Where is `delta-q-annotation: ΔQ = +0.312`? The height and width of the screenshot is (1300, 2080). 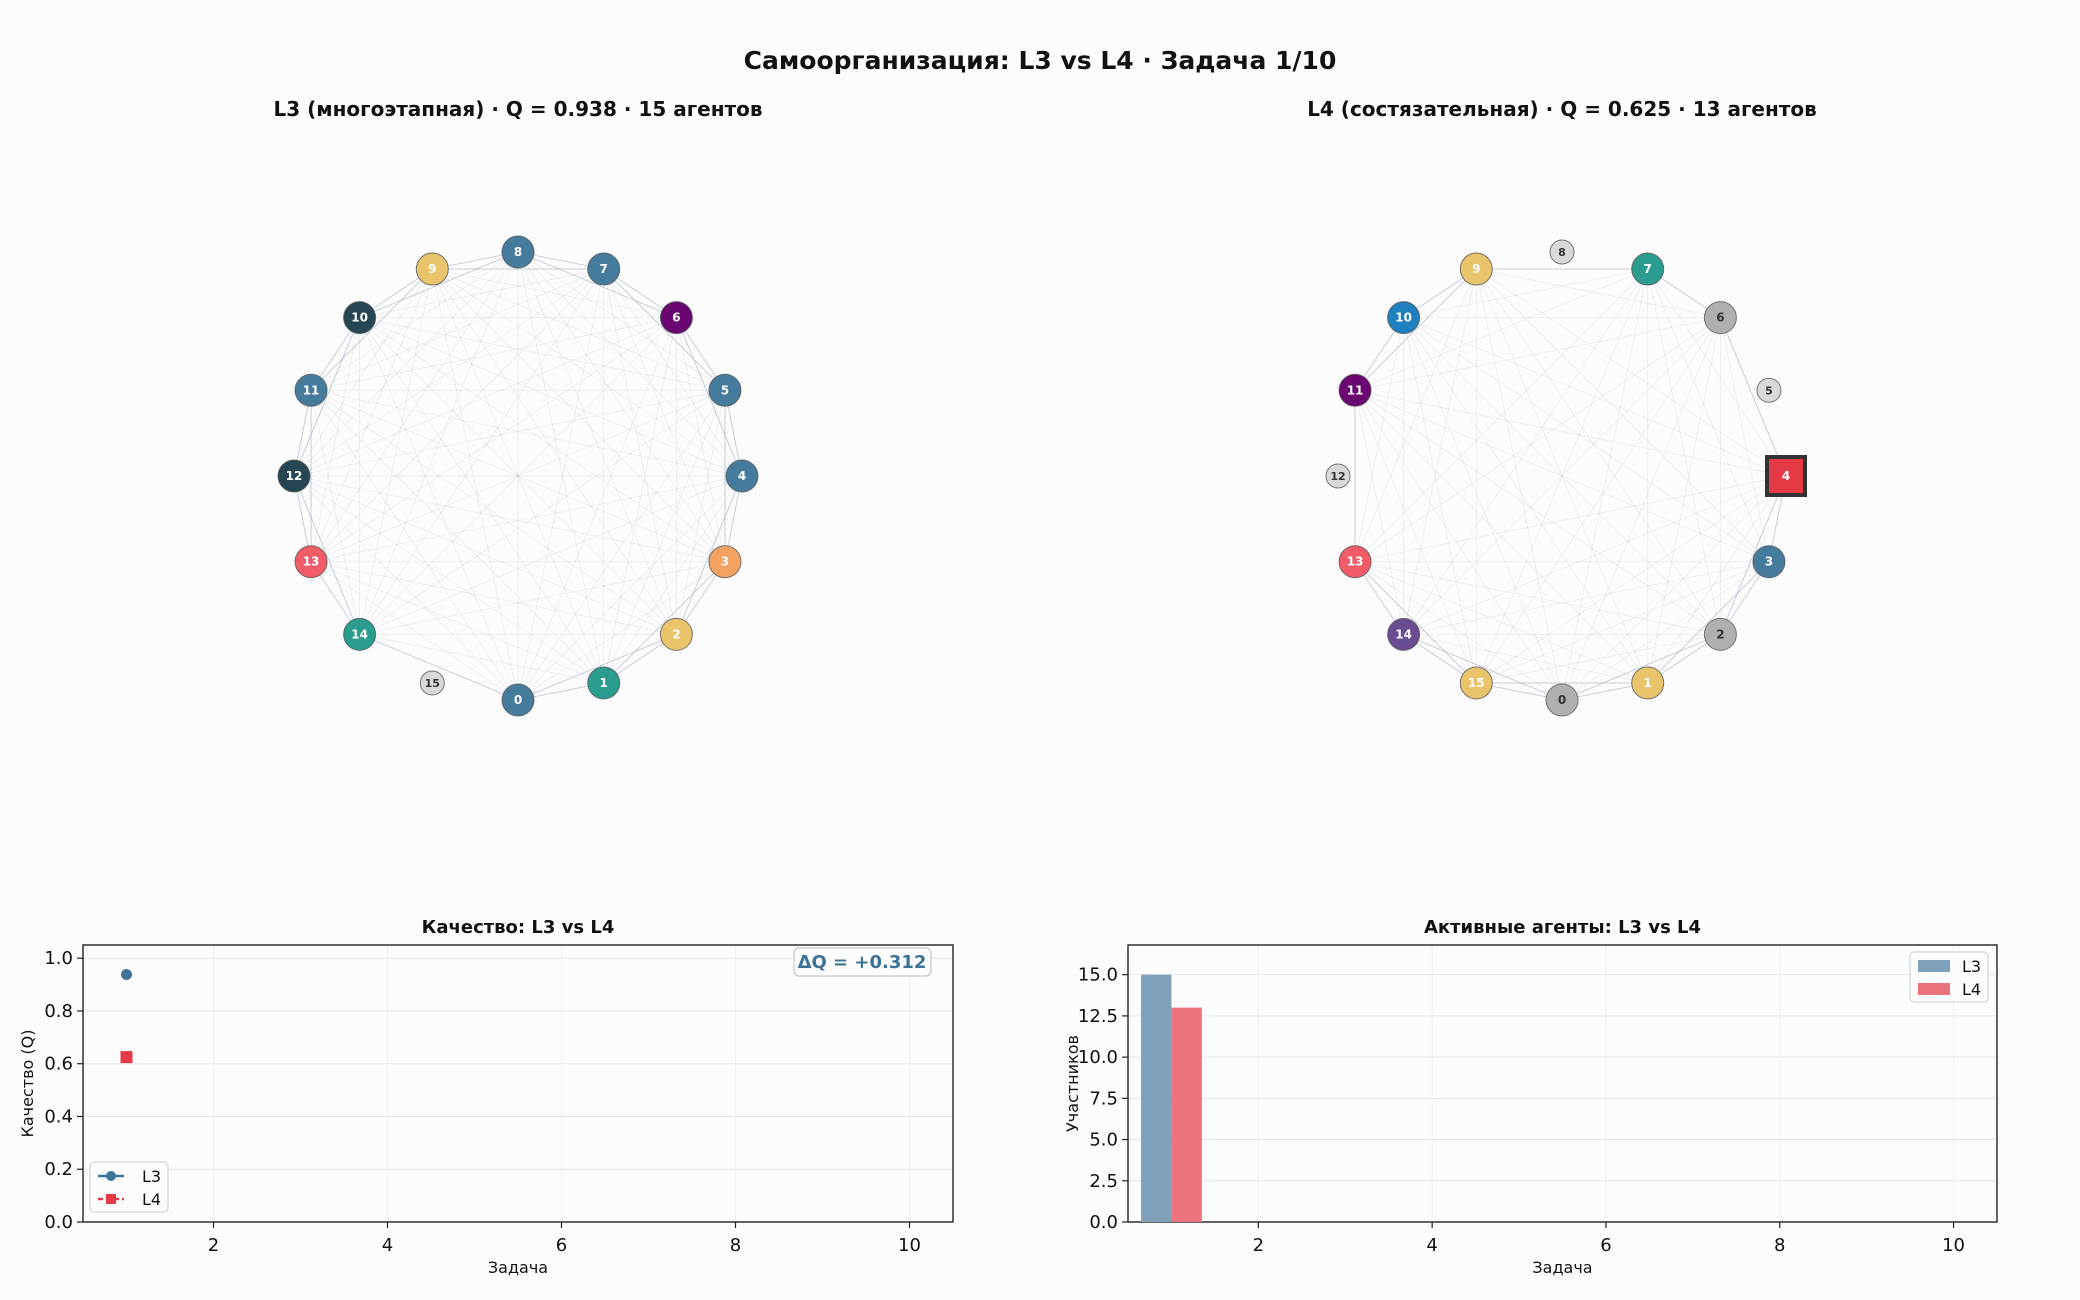 delta-q-annotation: ΔQ = +0.312 is located at coordinates (862, 962).